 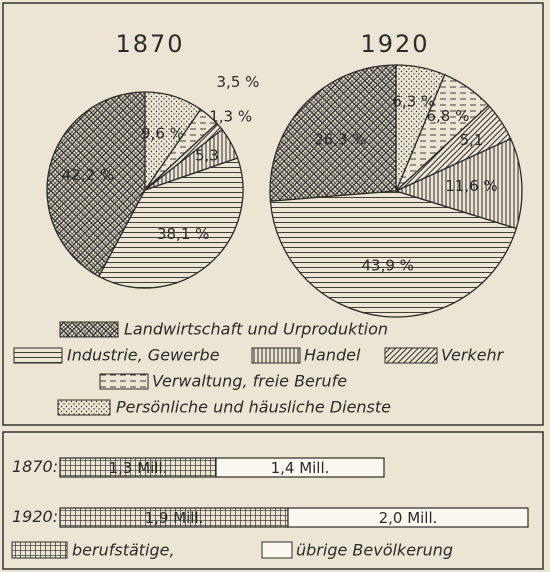 What do you see at coordinates (374, 550) in the screenshot?
I see `legend-label: übrige Bevölkerung` at bounding box center [374, 550].